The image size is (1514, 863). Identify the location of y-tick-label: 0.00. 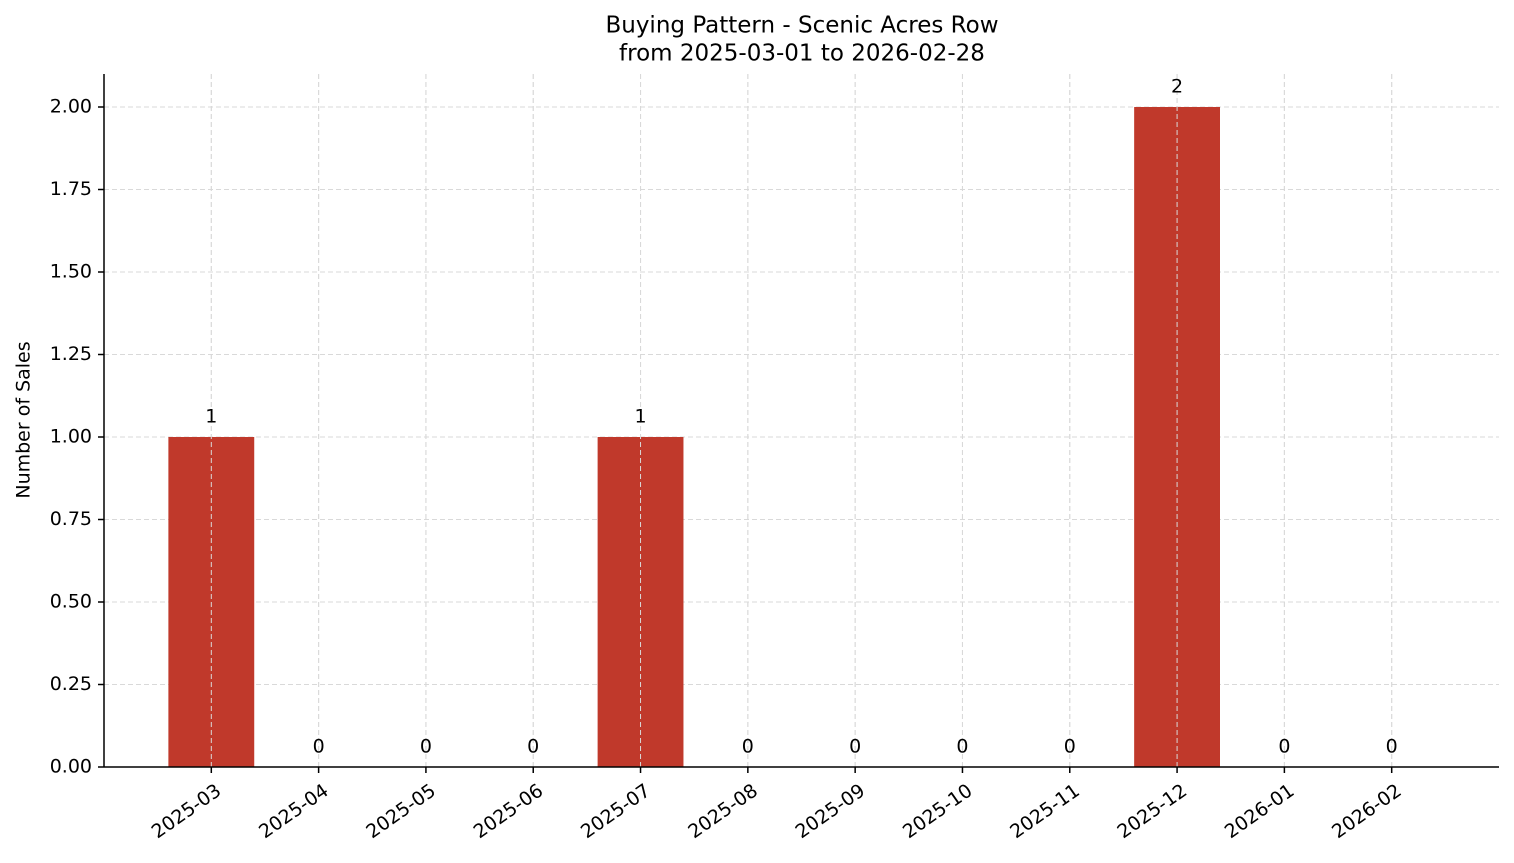
(71, 767).